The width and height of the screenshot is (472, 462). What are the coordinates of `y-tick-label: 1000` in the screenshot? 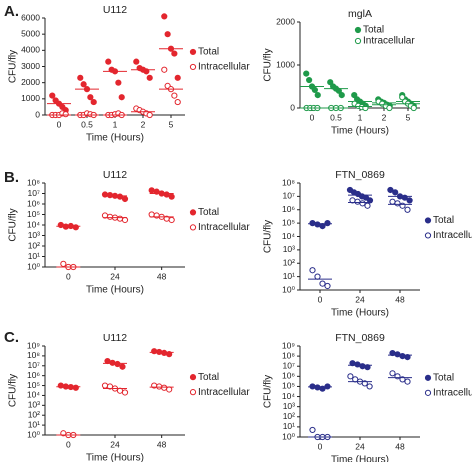 It's located at (30, 98).